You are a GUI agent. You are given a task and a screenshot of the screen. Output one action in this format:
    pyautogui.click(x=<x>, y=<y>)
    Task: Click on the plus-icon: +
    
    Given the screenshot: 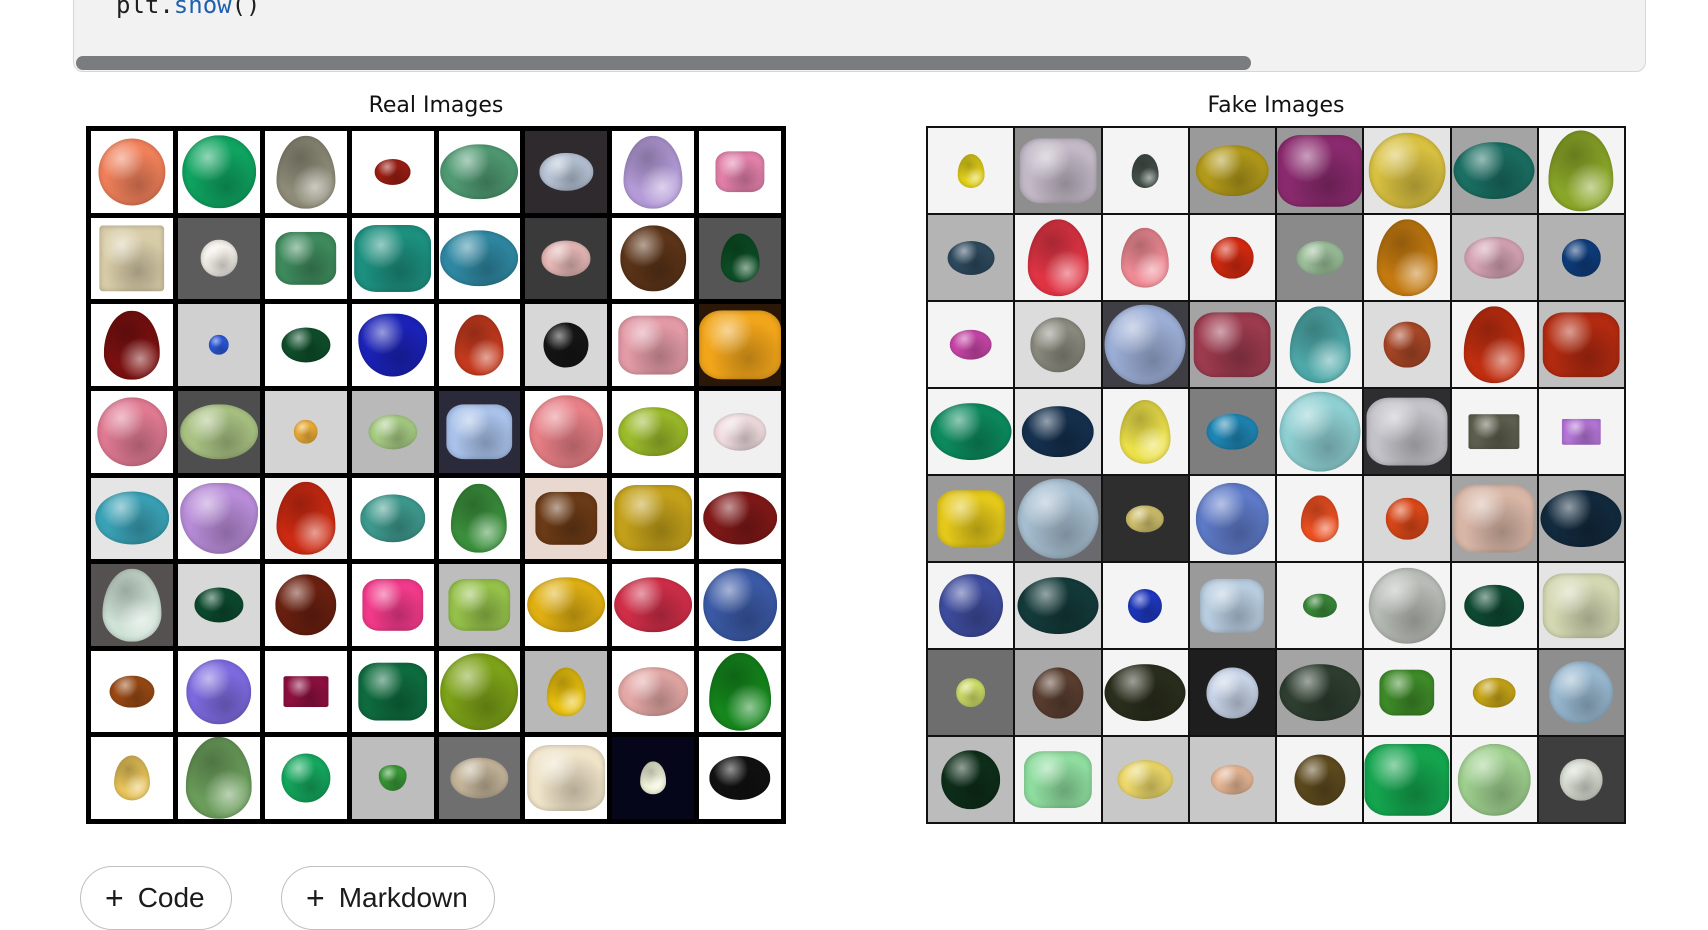 What is the action you would take?
    pyautogui.click(x=114, y=898)
    